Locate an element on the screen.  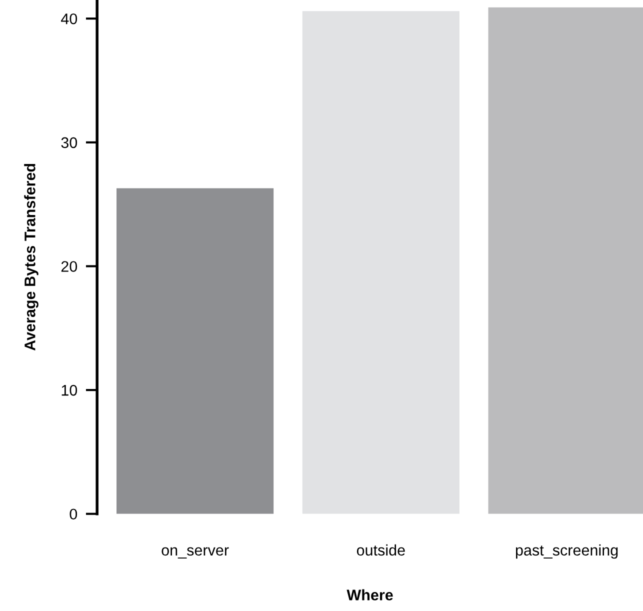
y-tick-label: 10 is located at coordinates (70, 390).